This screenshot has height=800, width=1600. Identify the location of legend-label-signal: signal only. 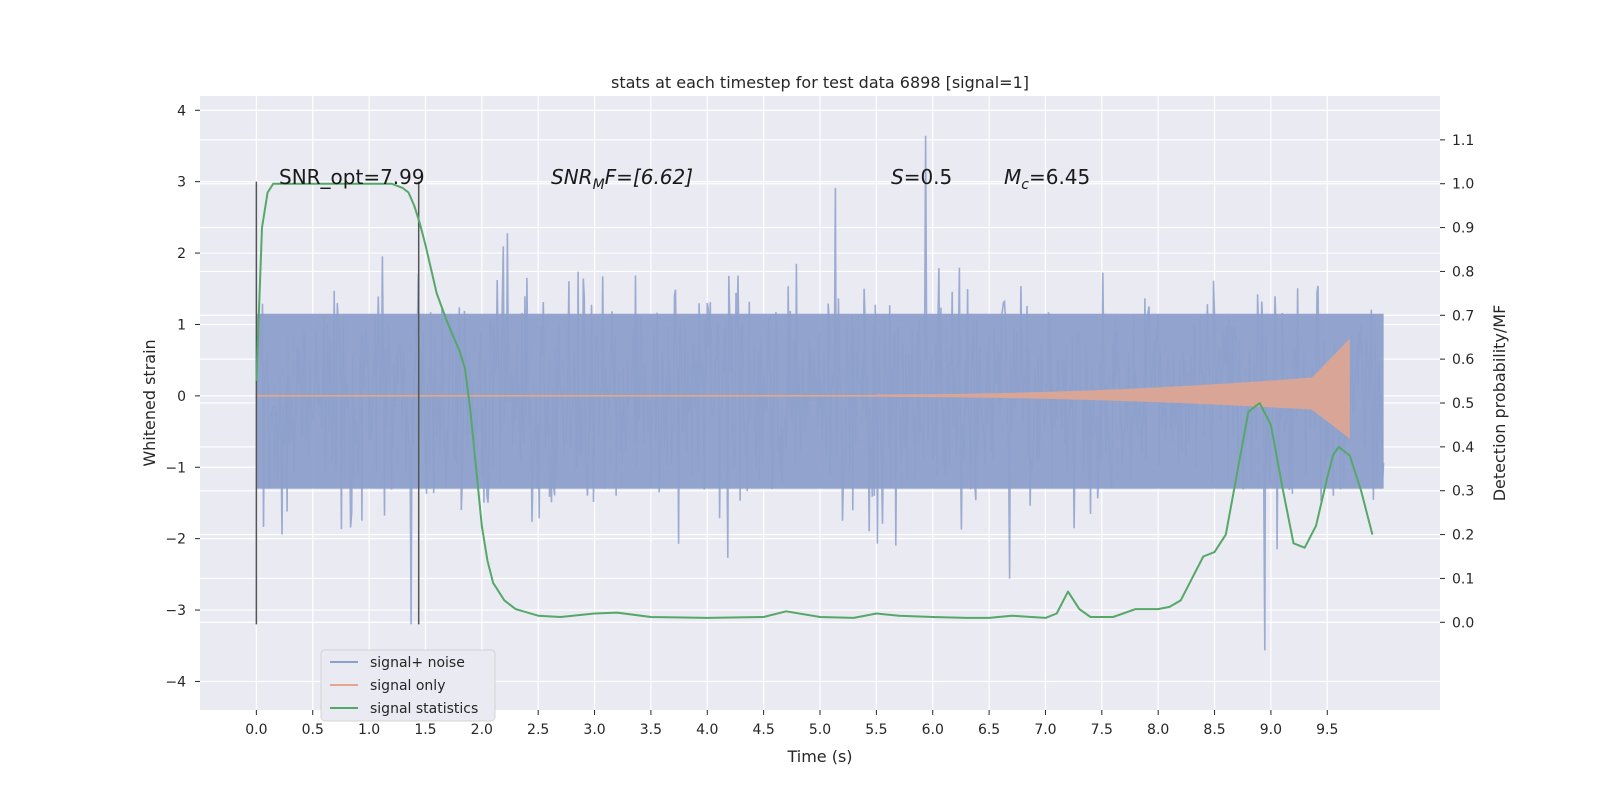
(407, 686).